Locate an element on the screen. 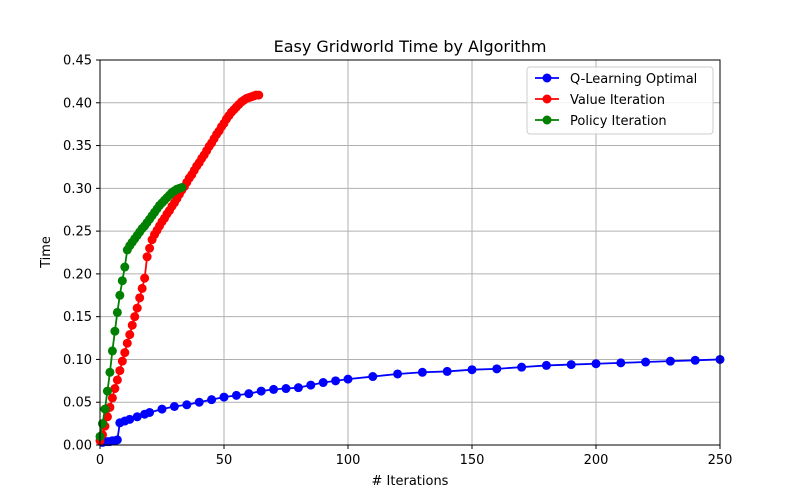  x-tick-label: 0 is located at coordinates (100, 460).